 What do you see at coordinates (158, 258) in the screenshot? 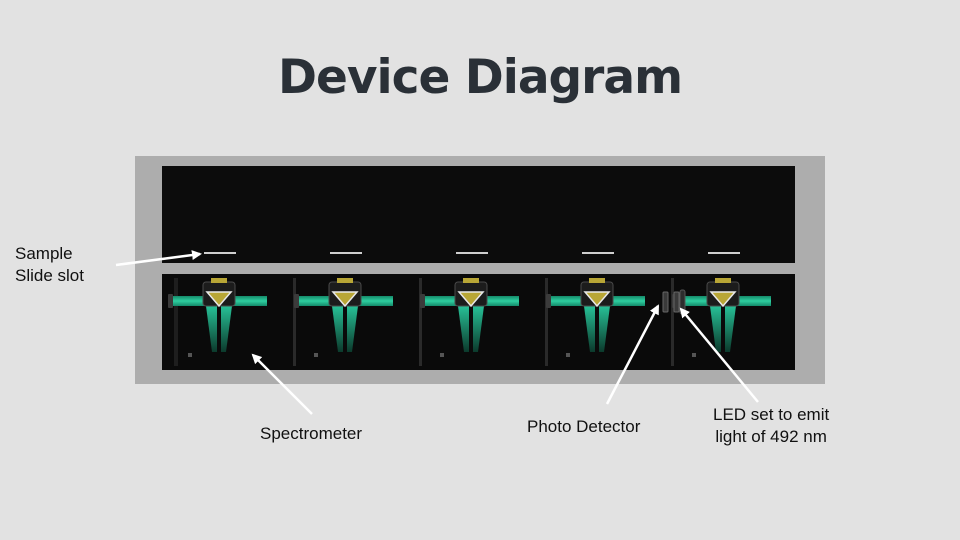
I see `sample-slot-arrow` at bounding box center [158, 258].